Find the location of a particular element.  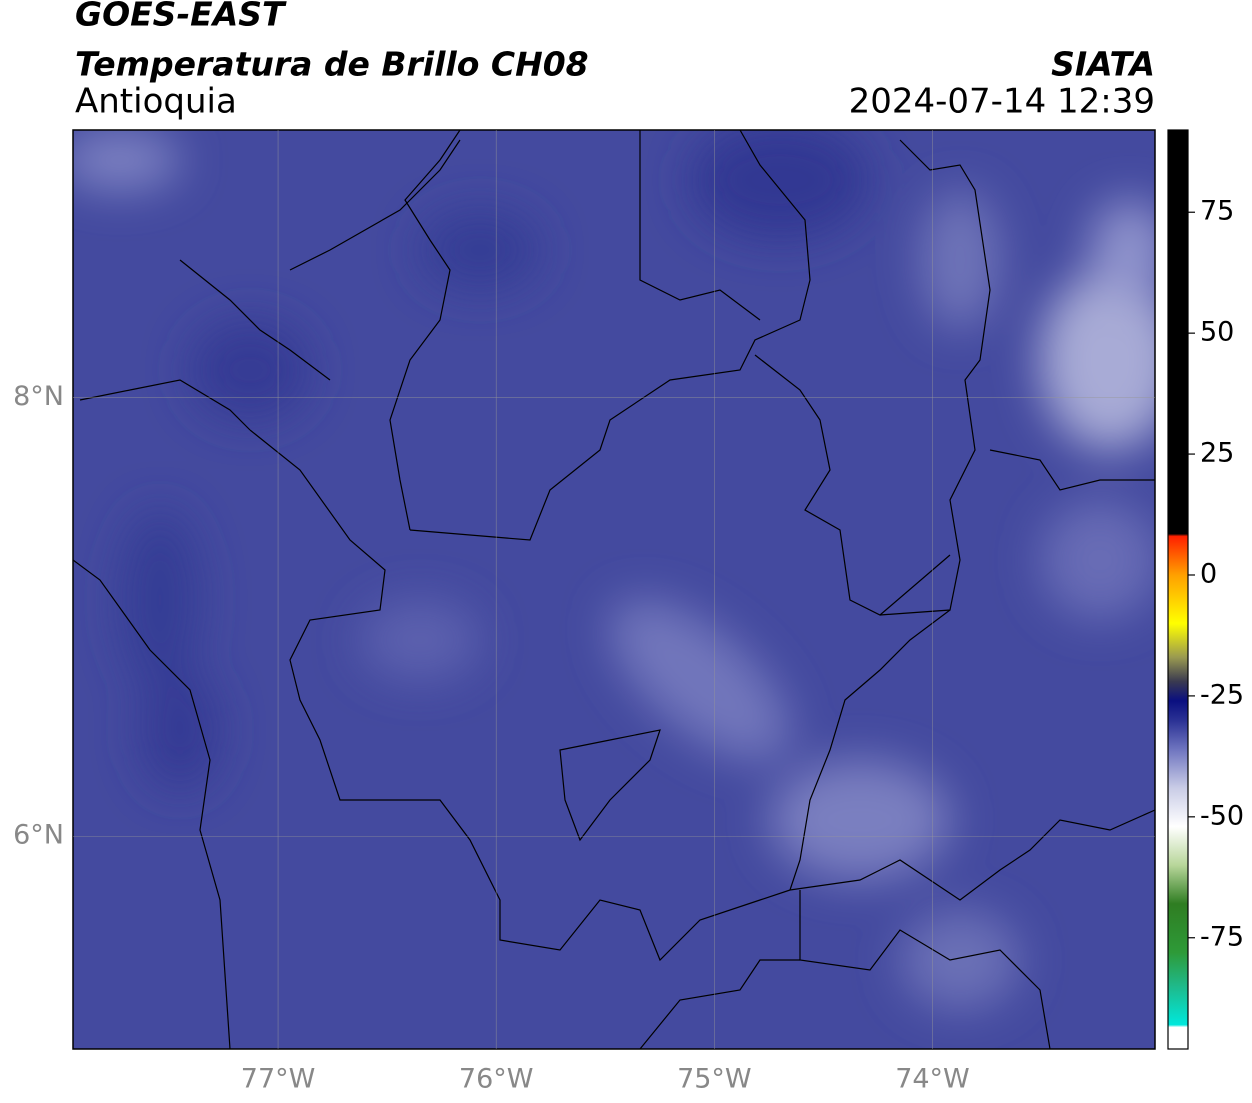

x-tick-label: 75°W is located at coordinates (714, 1079).